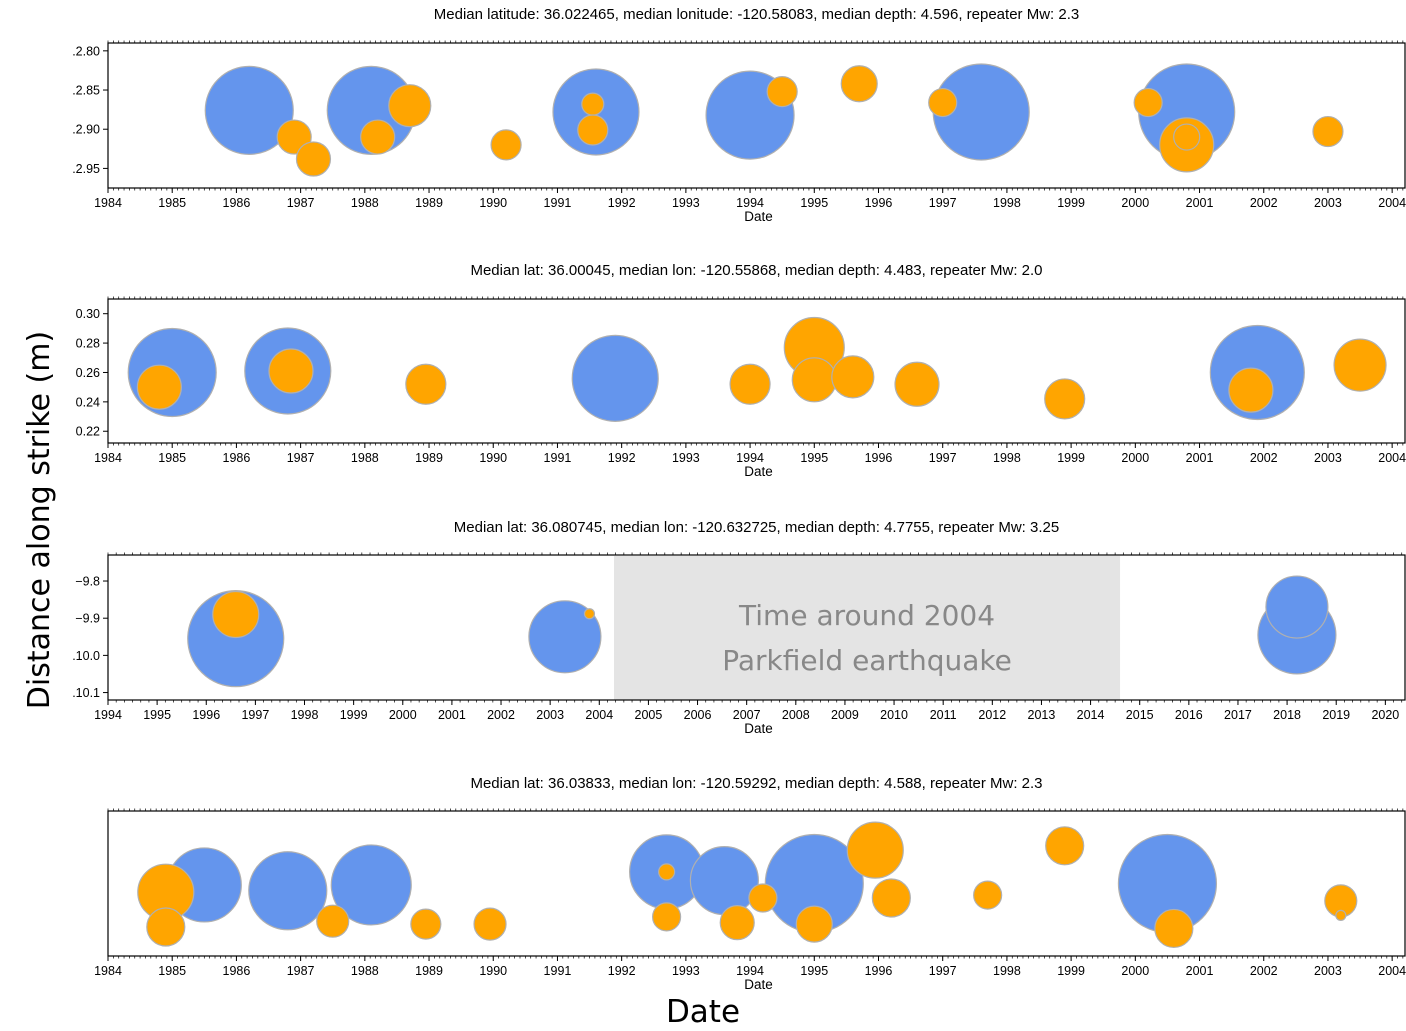  What do you see at coordinates (452, 715) in the screenshot?
I see `x-tick-label: 2001` at bounding box center [452, 715].